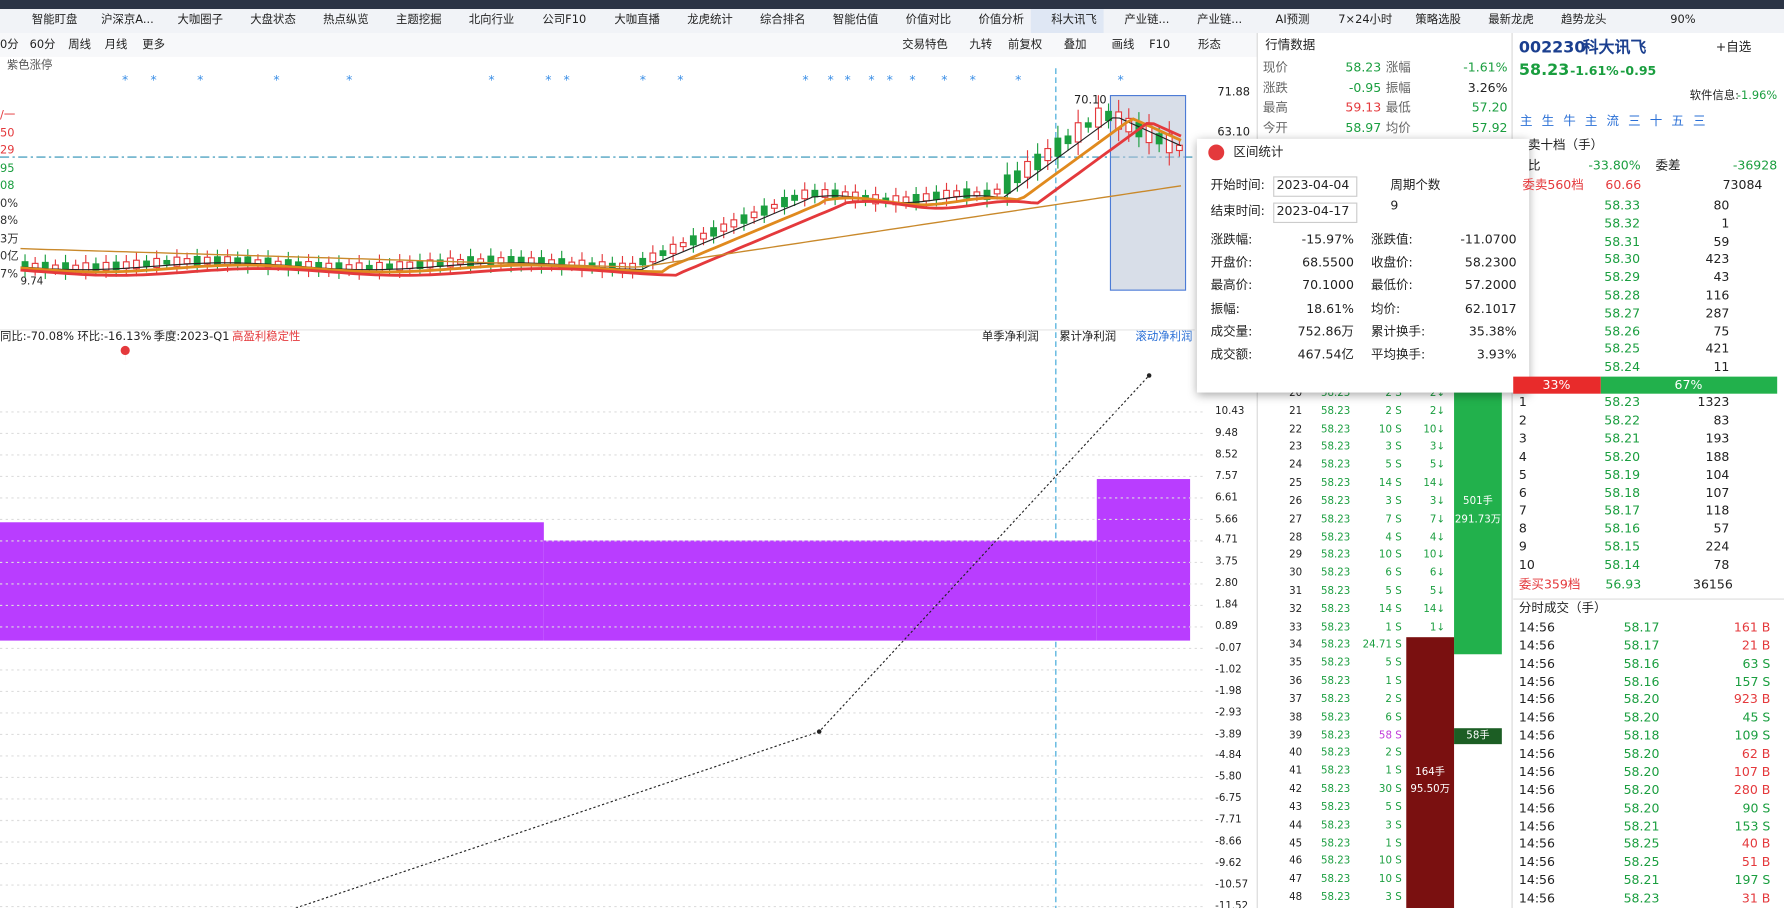 The width and height of the screenshot is (1784, 908). I want to click on tick-index: 29, so click(1296, 556).